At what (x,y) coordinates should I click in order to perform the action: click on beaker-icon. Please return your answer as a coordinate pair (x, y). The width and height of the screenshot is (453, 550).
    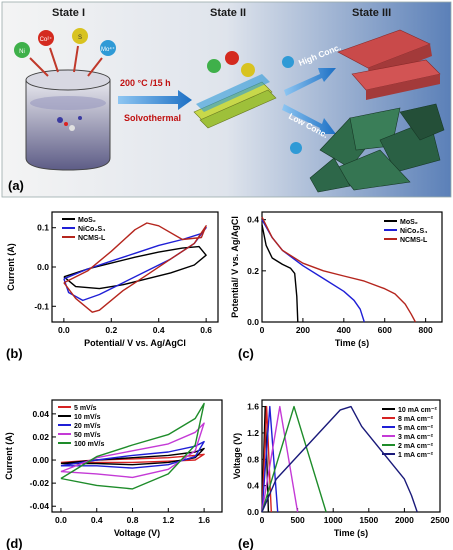
    Looking at the image, I should click on (68, 120).